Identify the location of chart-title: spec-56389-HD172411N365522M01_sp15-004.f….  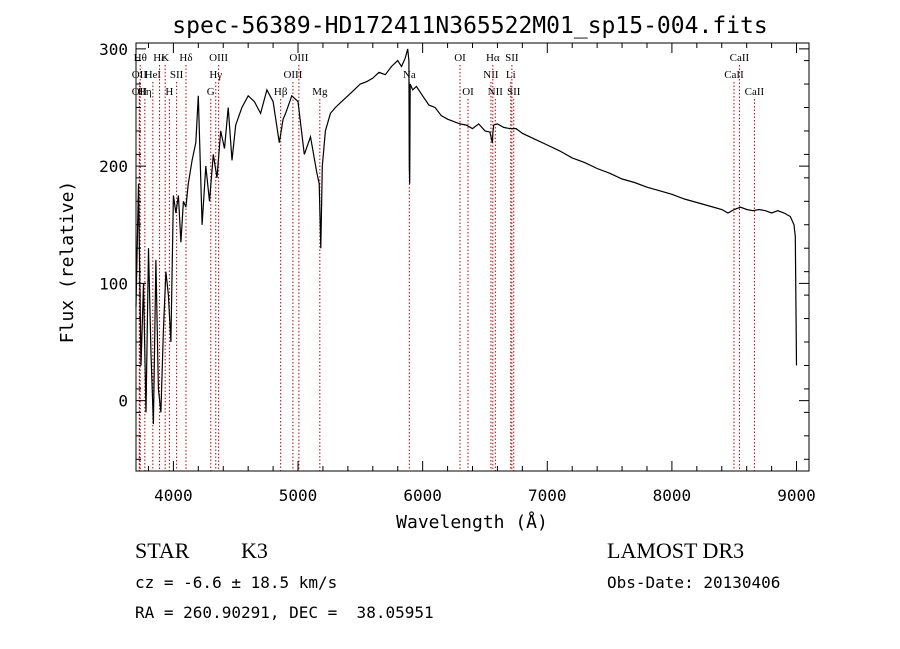
(469, 26).